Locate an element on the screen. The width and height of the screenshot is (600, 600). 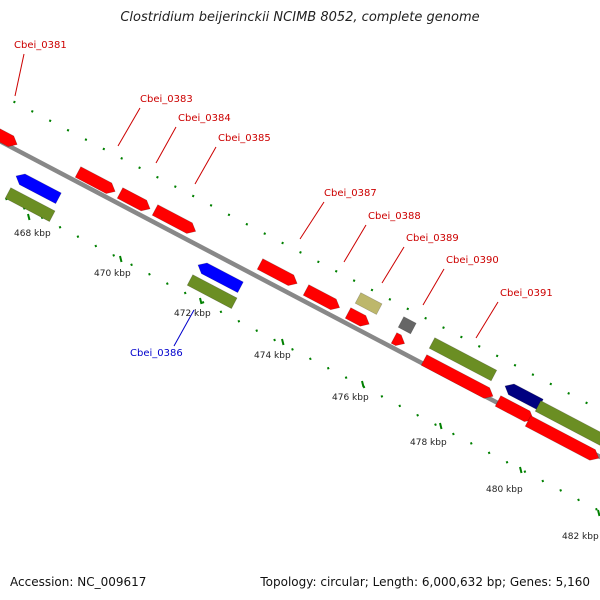
gene-label: Cbei_0383 is located at coordinates (166, 99).